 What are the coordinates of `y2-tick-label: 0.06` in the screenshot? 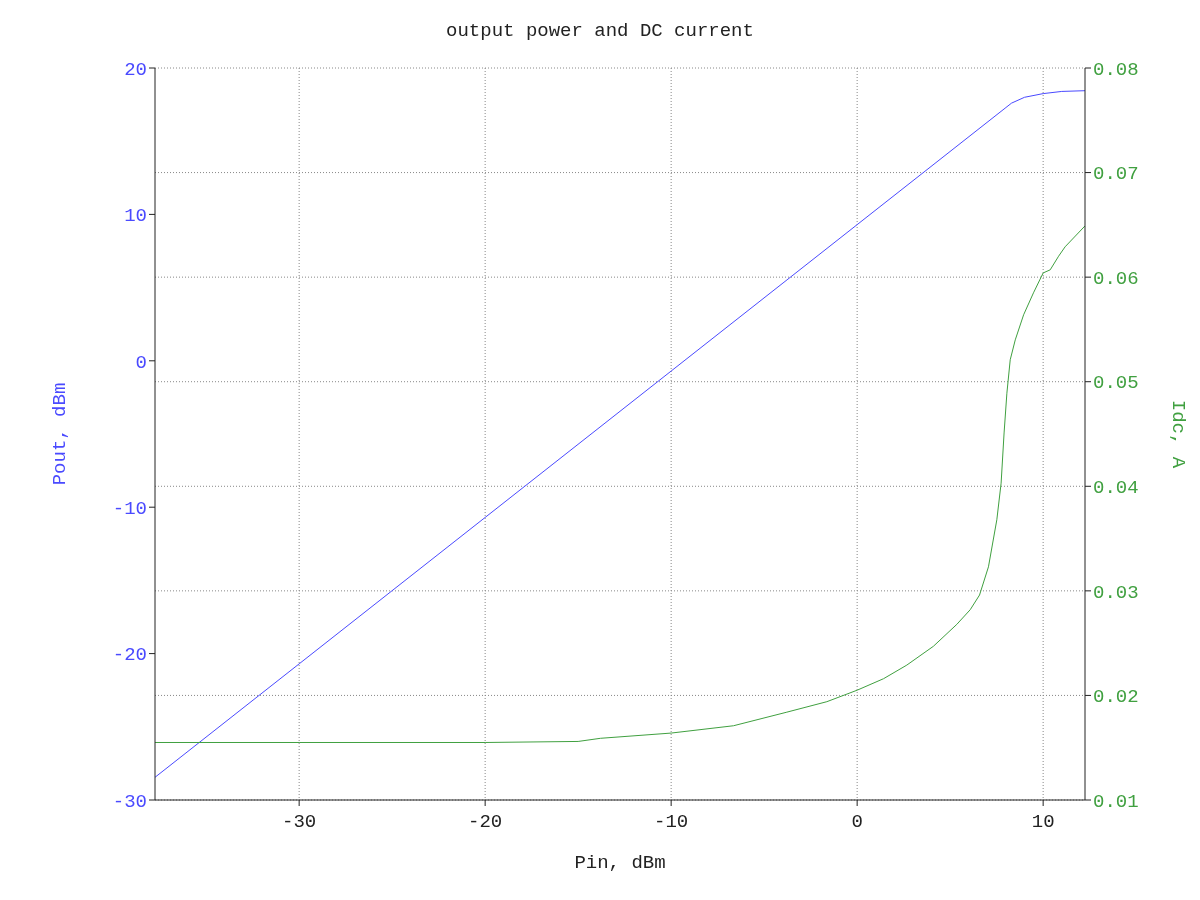 It's located at (1116, 278).